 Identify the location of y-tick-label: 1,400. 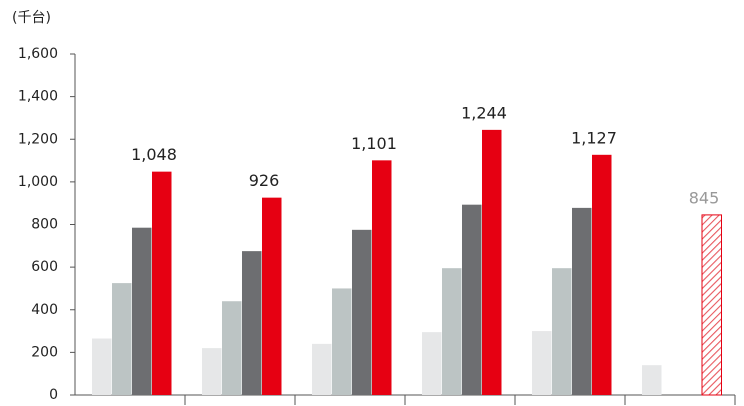
(38, 97).